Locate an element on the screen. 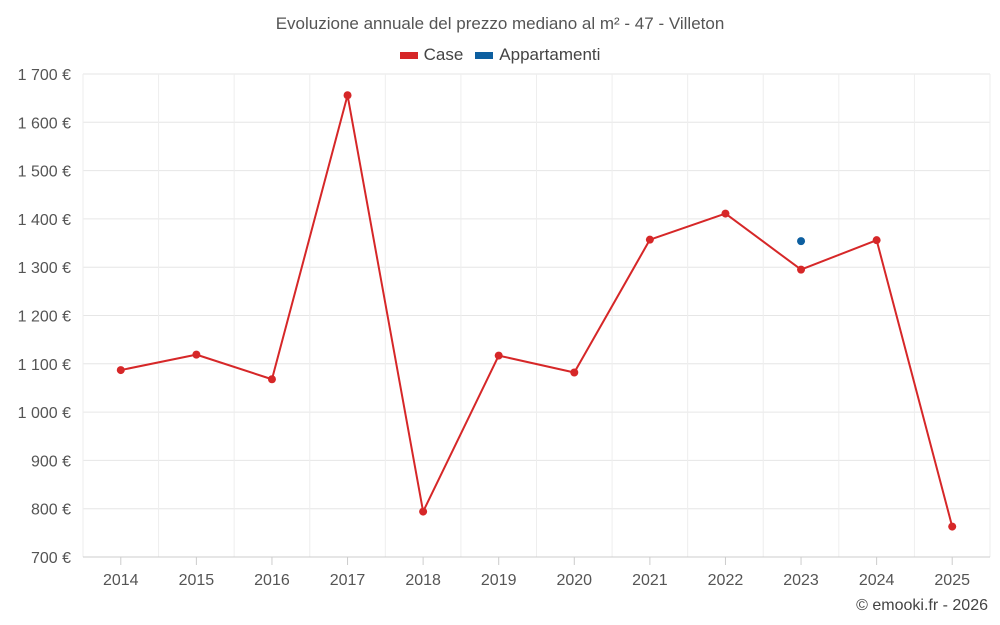 This screenshot has width=1000, height=625. chart-legend: Case Appartamenti is located at coordinates (500, 55).